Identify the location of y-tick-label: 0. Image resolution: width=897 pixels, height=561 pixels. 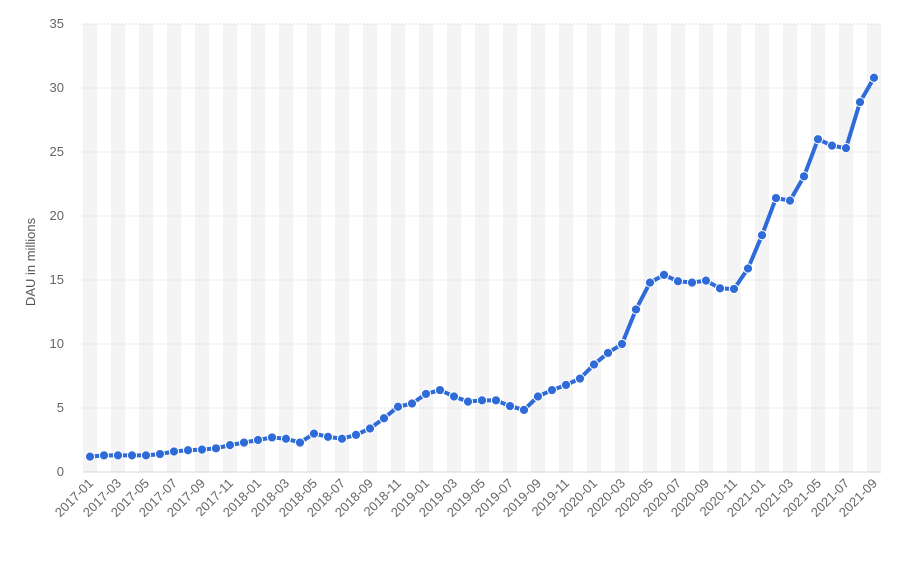
(60, 471).